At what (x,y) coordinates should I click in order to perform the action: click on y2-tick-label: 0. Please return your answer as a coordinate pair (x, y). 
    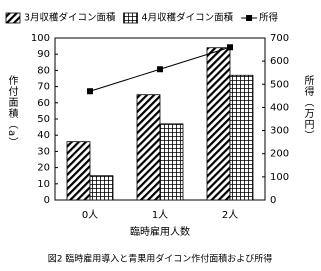
    Looking at the image, I should click on (273, 200).